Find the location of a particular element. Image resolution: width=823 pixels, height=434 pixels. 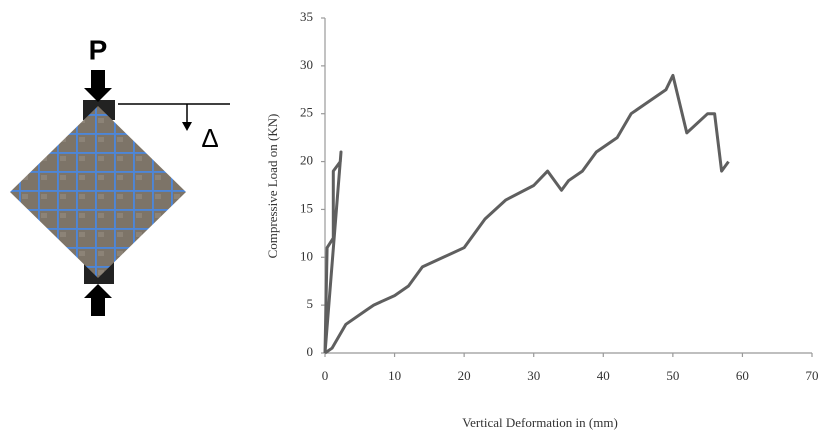

x-tick-label: 70 is located at coordinates (812, 375).